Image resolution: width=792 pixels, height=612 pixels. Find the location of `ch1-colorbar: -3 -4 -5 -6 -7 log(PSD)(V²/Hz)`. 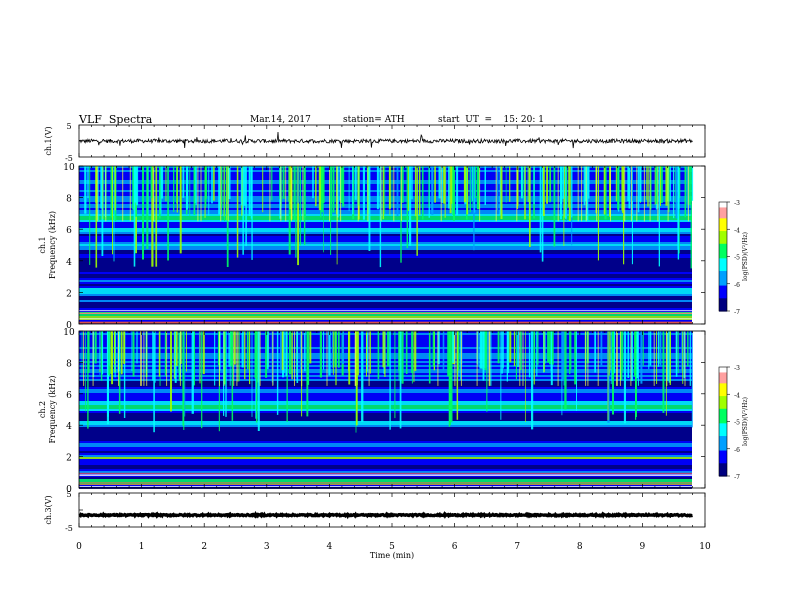

ch1-colorbar: -3 -4 -5 -6 -7 log(PSD)(V²/Hz) is located at coordinates (733, 258).